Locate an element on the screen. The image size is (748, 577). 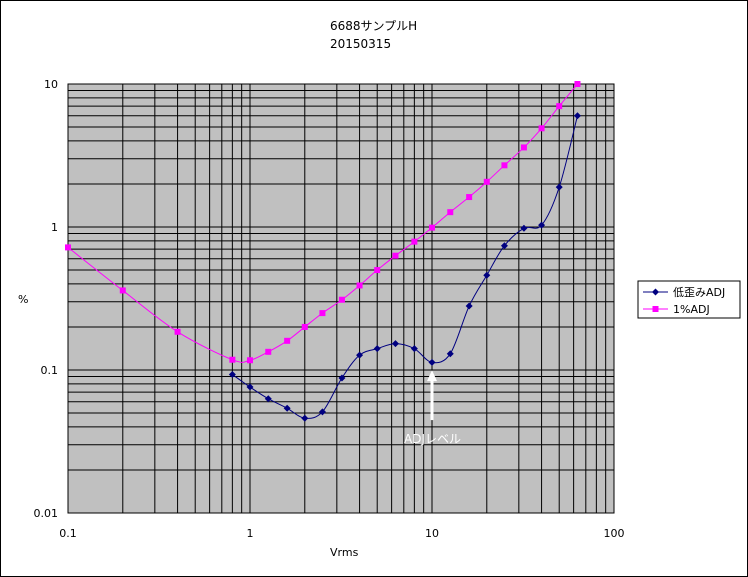
x-tick-label: 1 is located at coordinates (250, 533).